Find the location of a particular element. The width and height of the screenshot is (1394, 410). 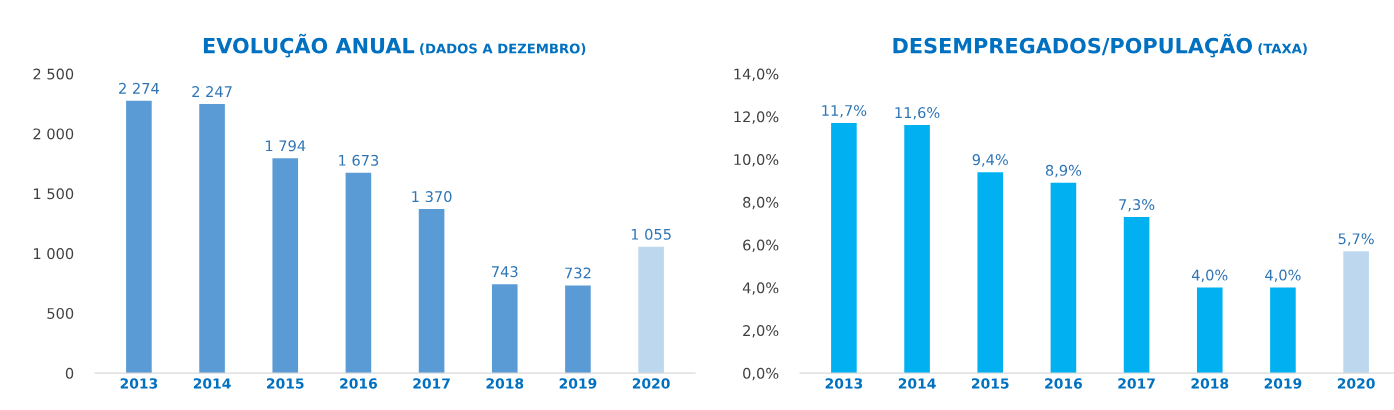

data-label: 743 is located at coordinates (505, 272).